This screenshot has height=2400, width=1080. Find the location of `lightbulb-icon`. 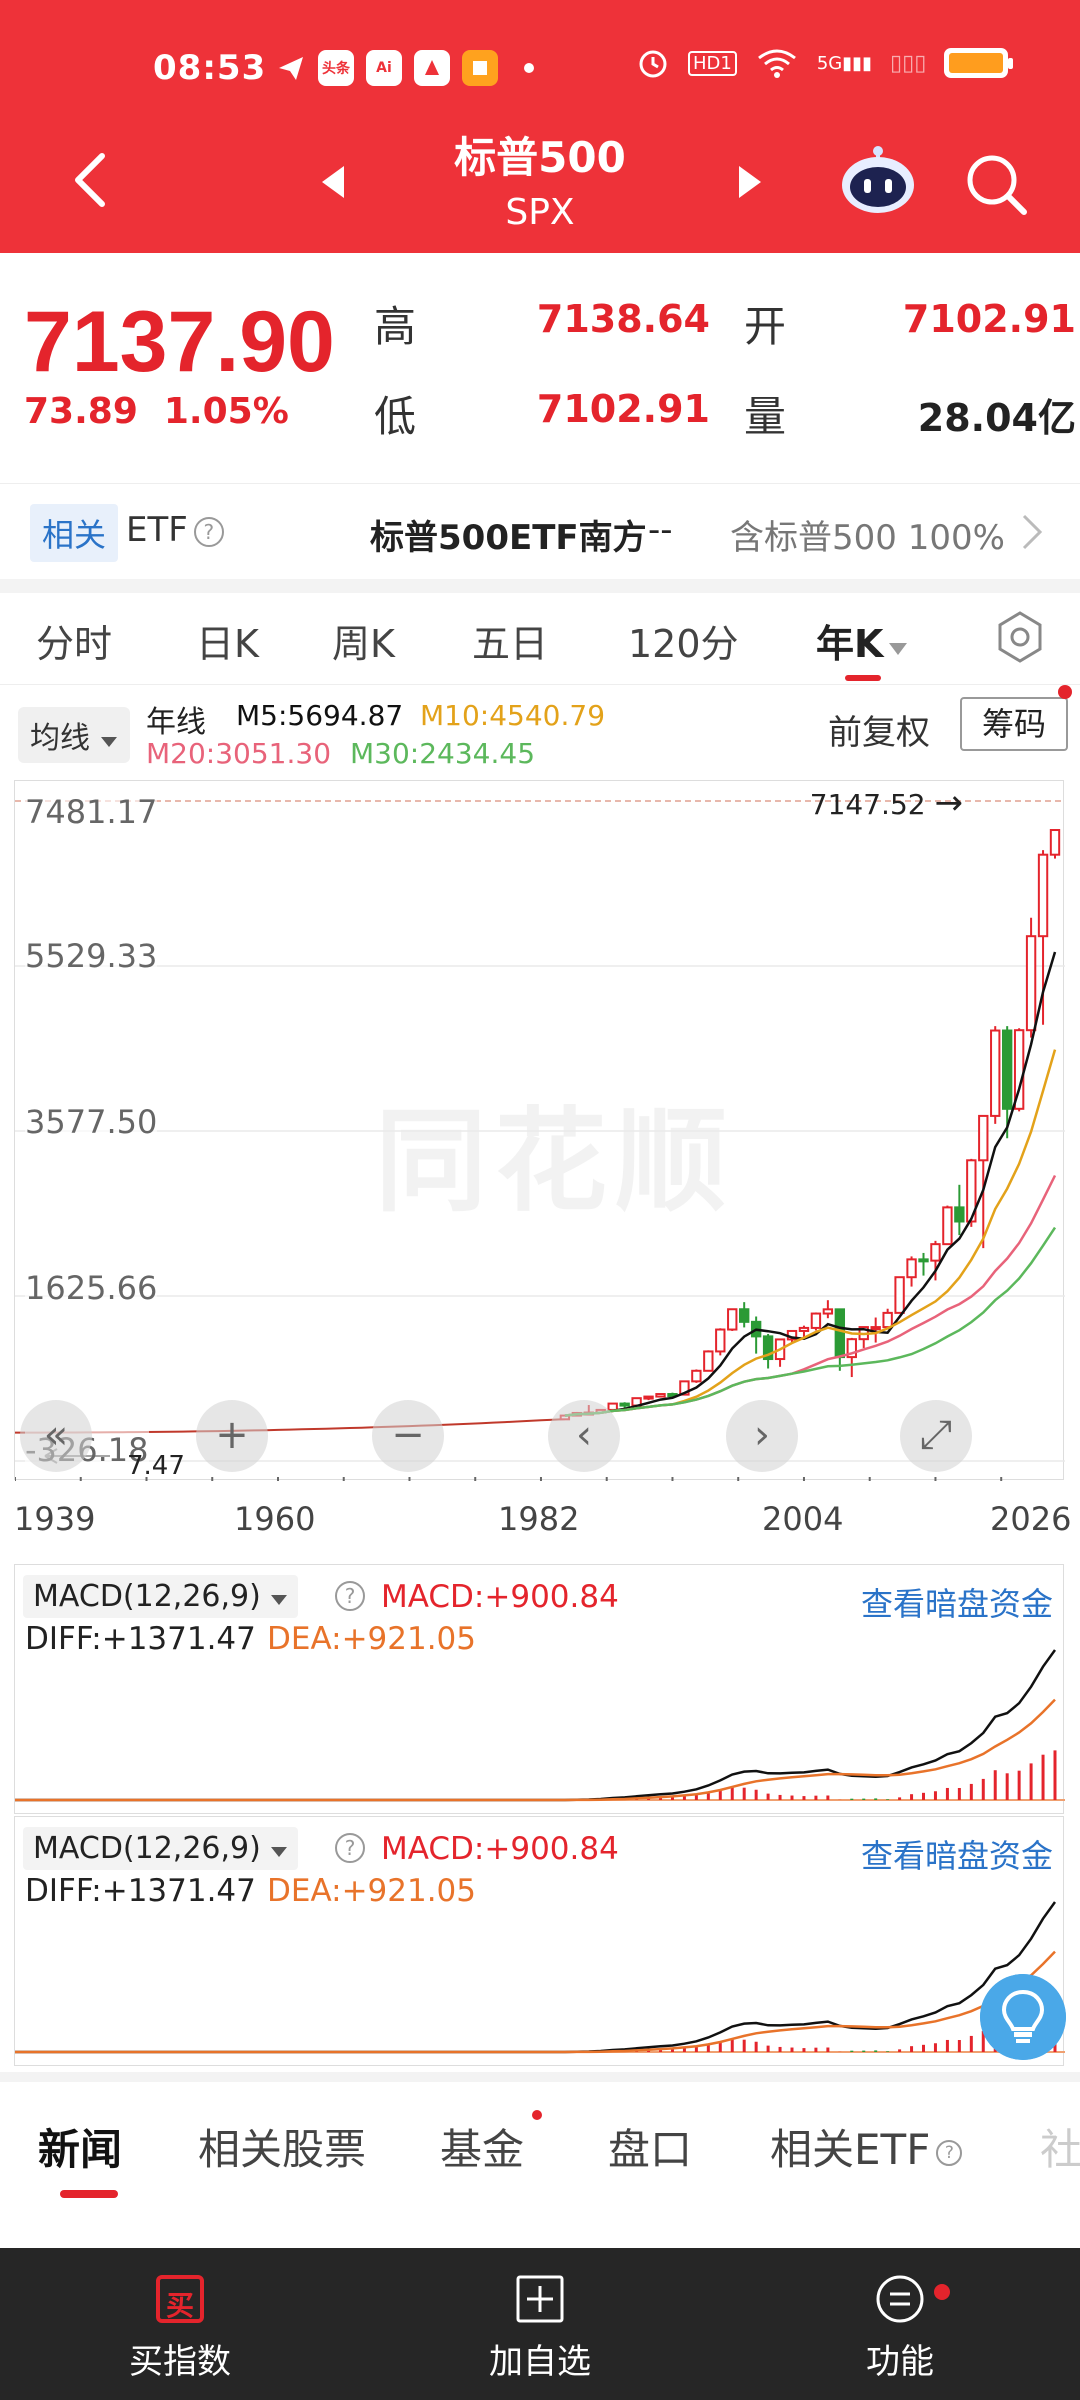

lightbulb-icon is located at coordinates (1023, 2017).